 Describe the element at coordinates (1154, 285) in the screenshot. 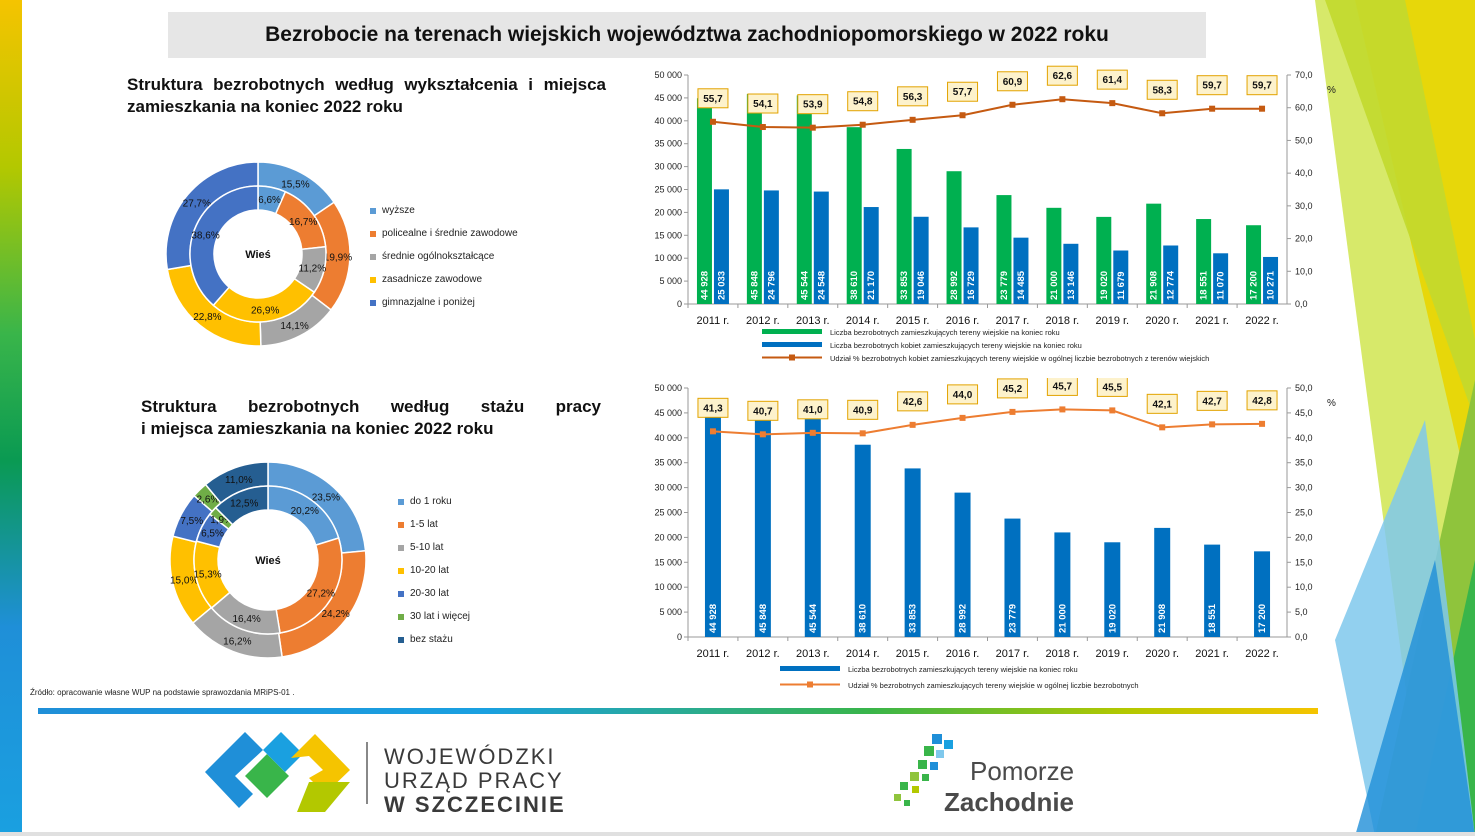

I see `chart1-bar-data-label: 21 908` at that location.